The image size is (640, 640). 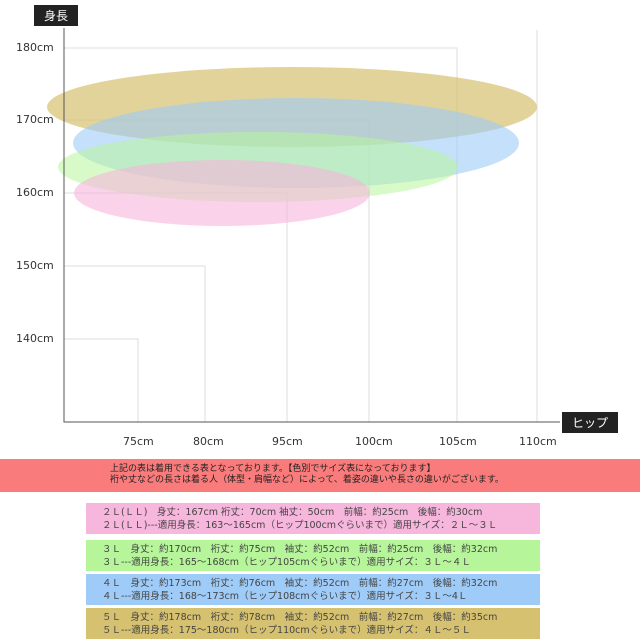 I want to click on x-axis-title: ヒップ, so click(x=590, y=422).